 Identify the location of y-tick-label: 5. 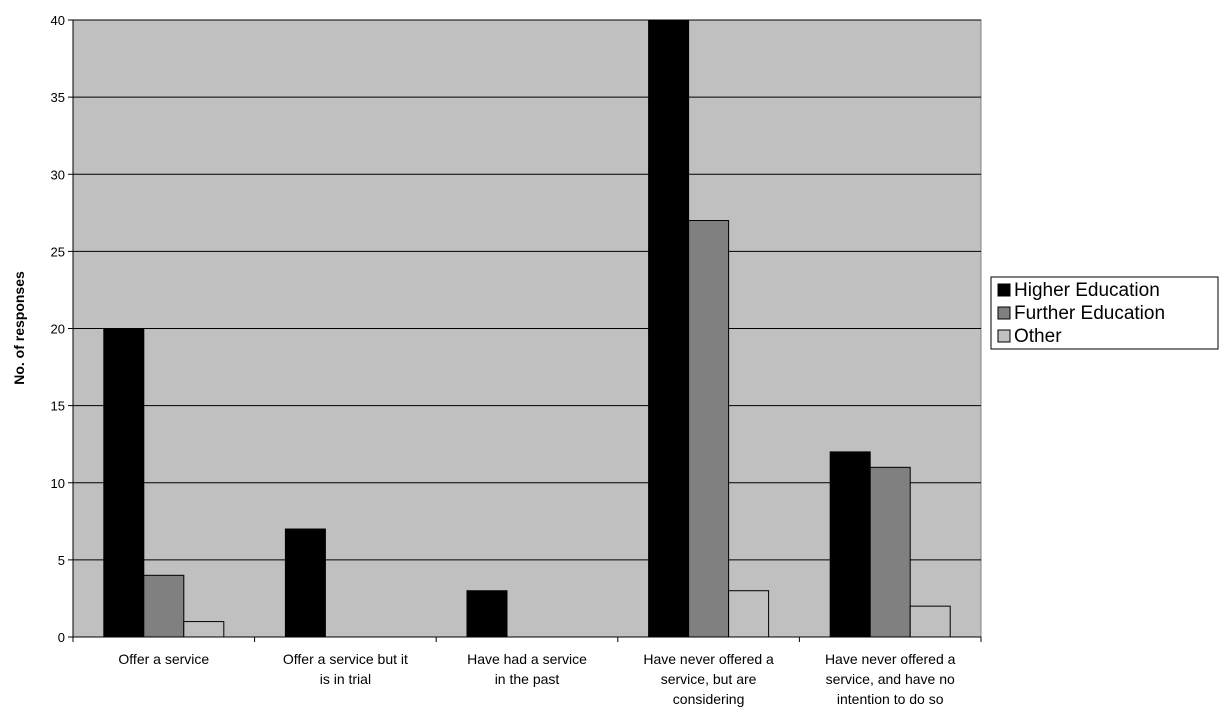
(61, 560).